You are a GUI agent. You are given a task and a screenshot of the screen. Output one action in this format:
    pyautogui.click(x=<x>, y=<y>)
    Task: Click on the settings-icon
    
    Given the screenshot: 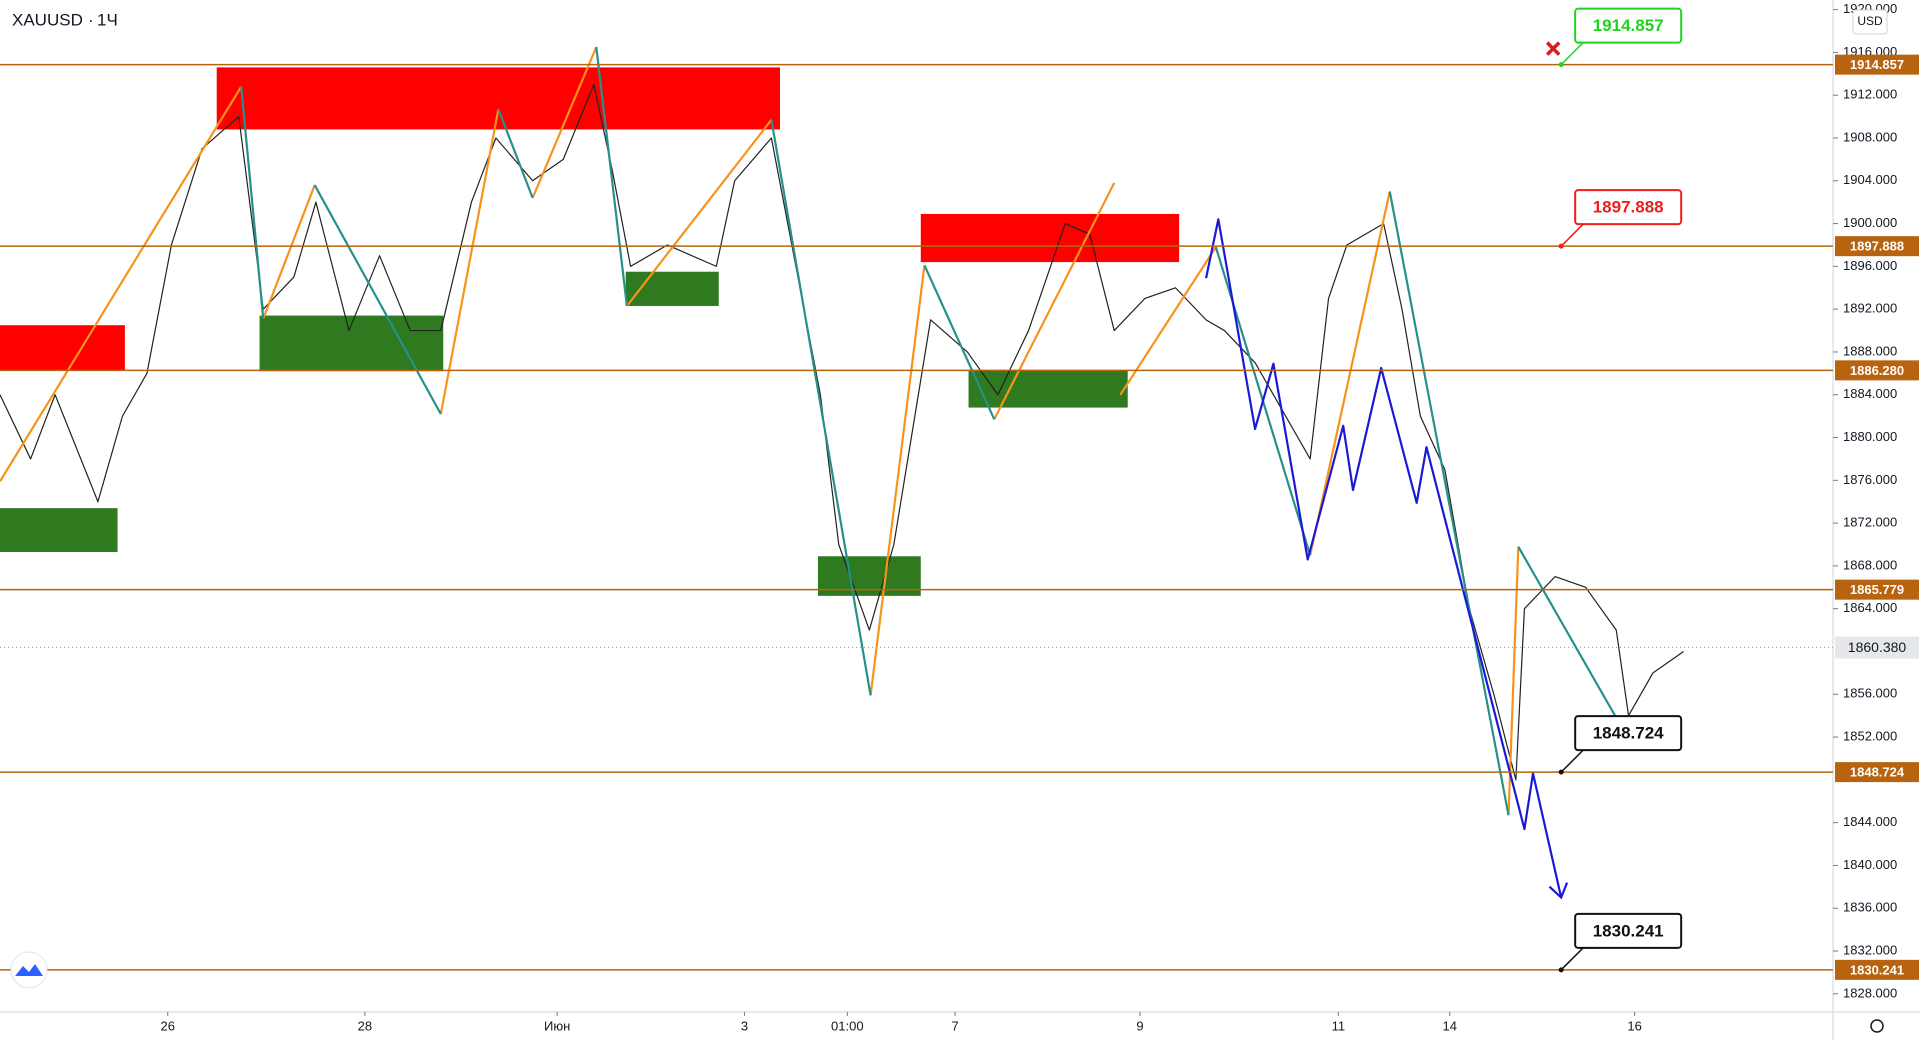 What is the action you would take?
    pyautogui.click(x=1877, y=1026)
    